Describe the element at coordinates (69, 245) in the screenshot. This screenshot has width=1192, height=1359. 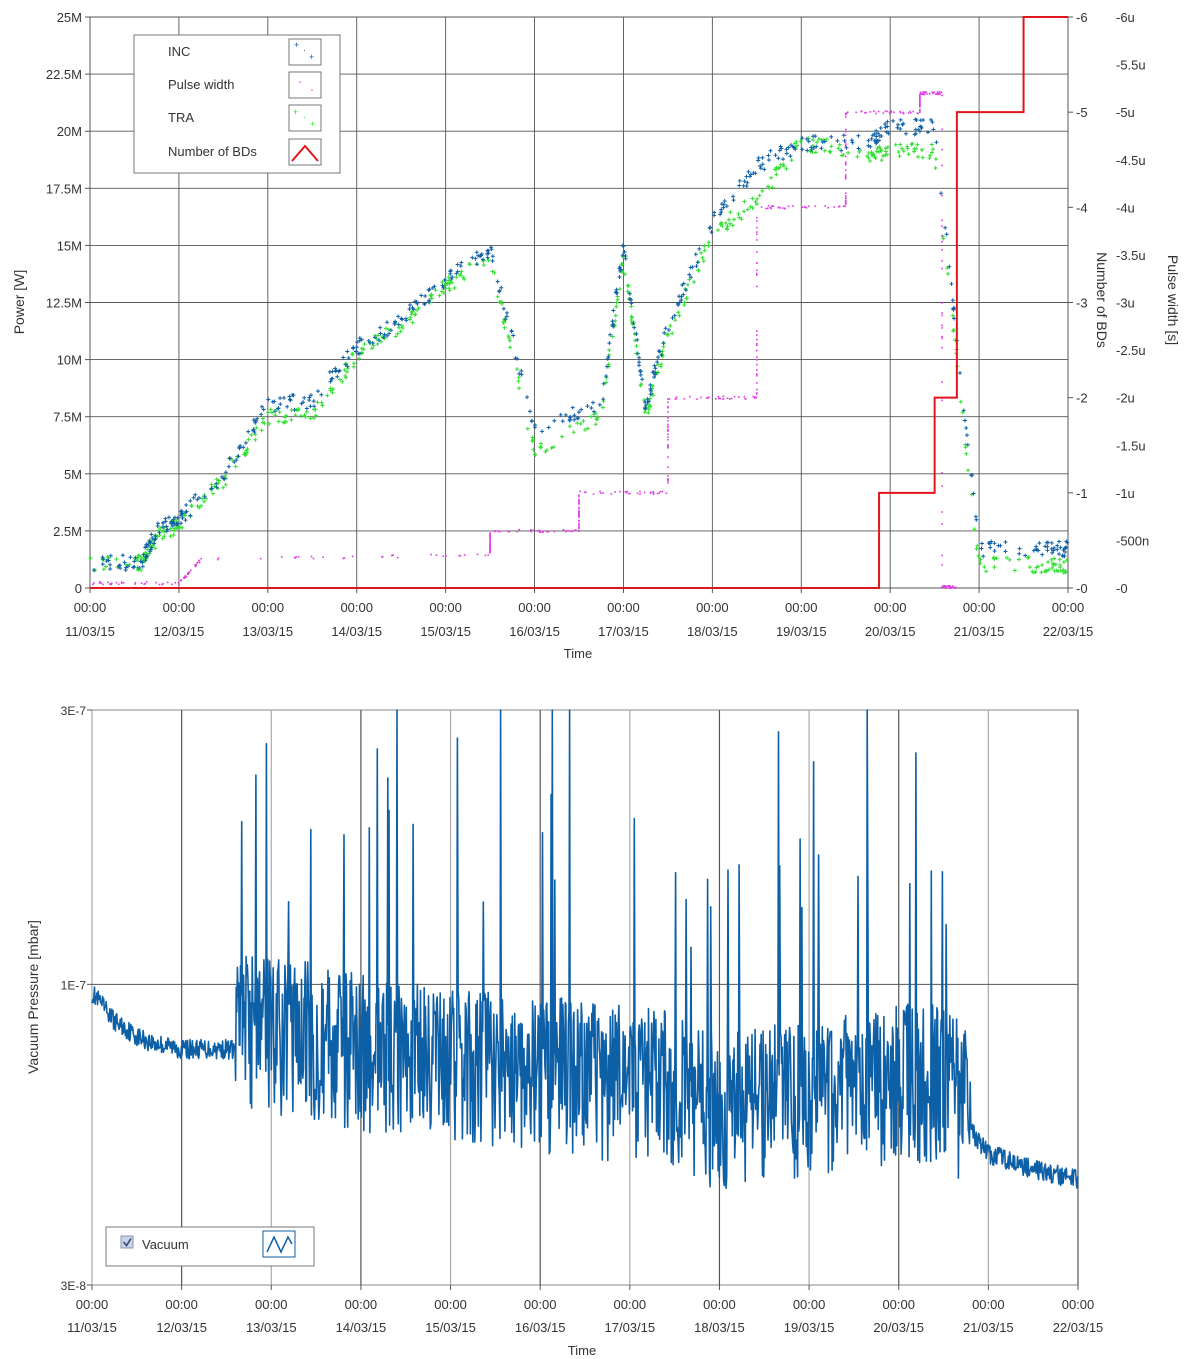
I see `power-y-tick-label: 15M` at that location.